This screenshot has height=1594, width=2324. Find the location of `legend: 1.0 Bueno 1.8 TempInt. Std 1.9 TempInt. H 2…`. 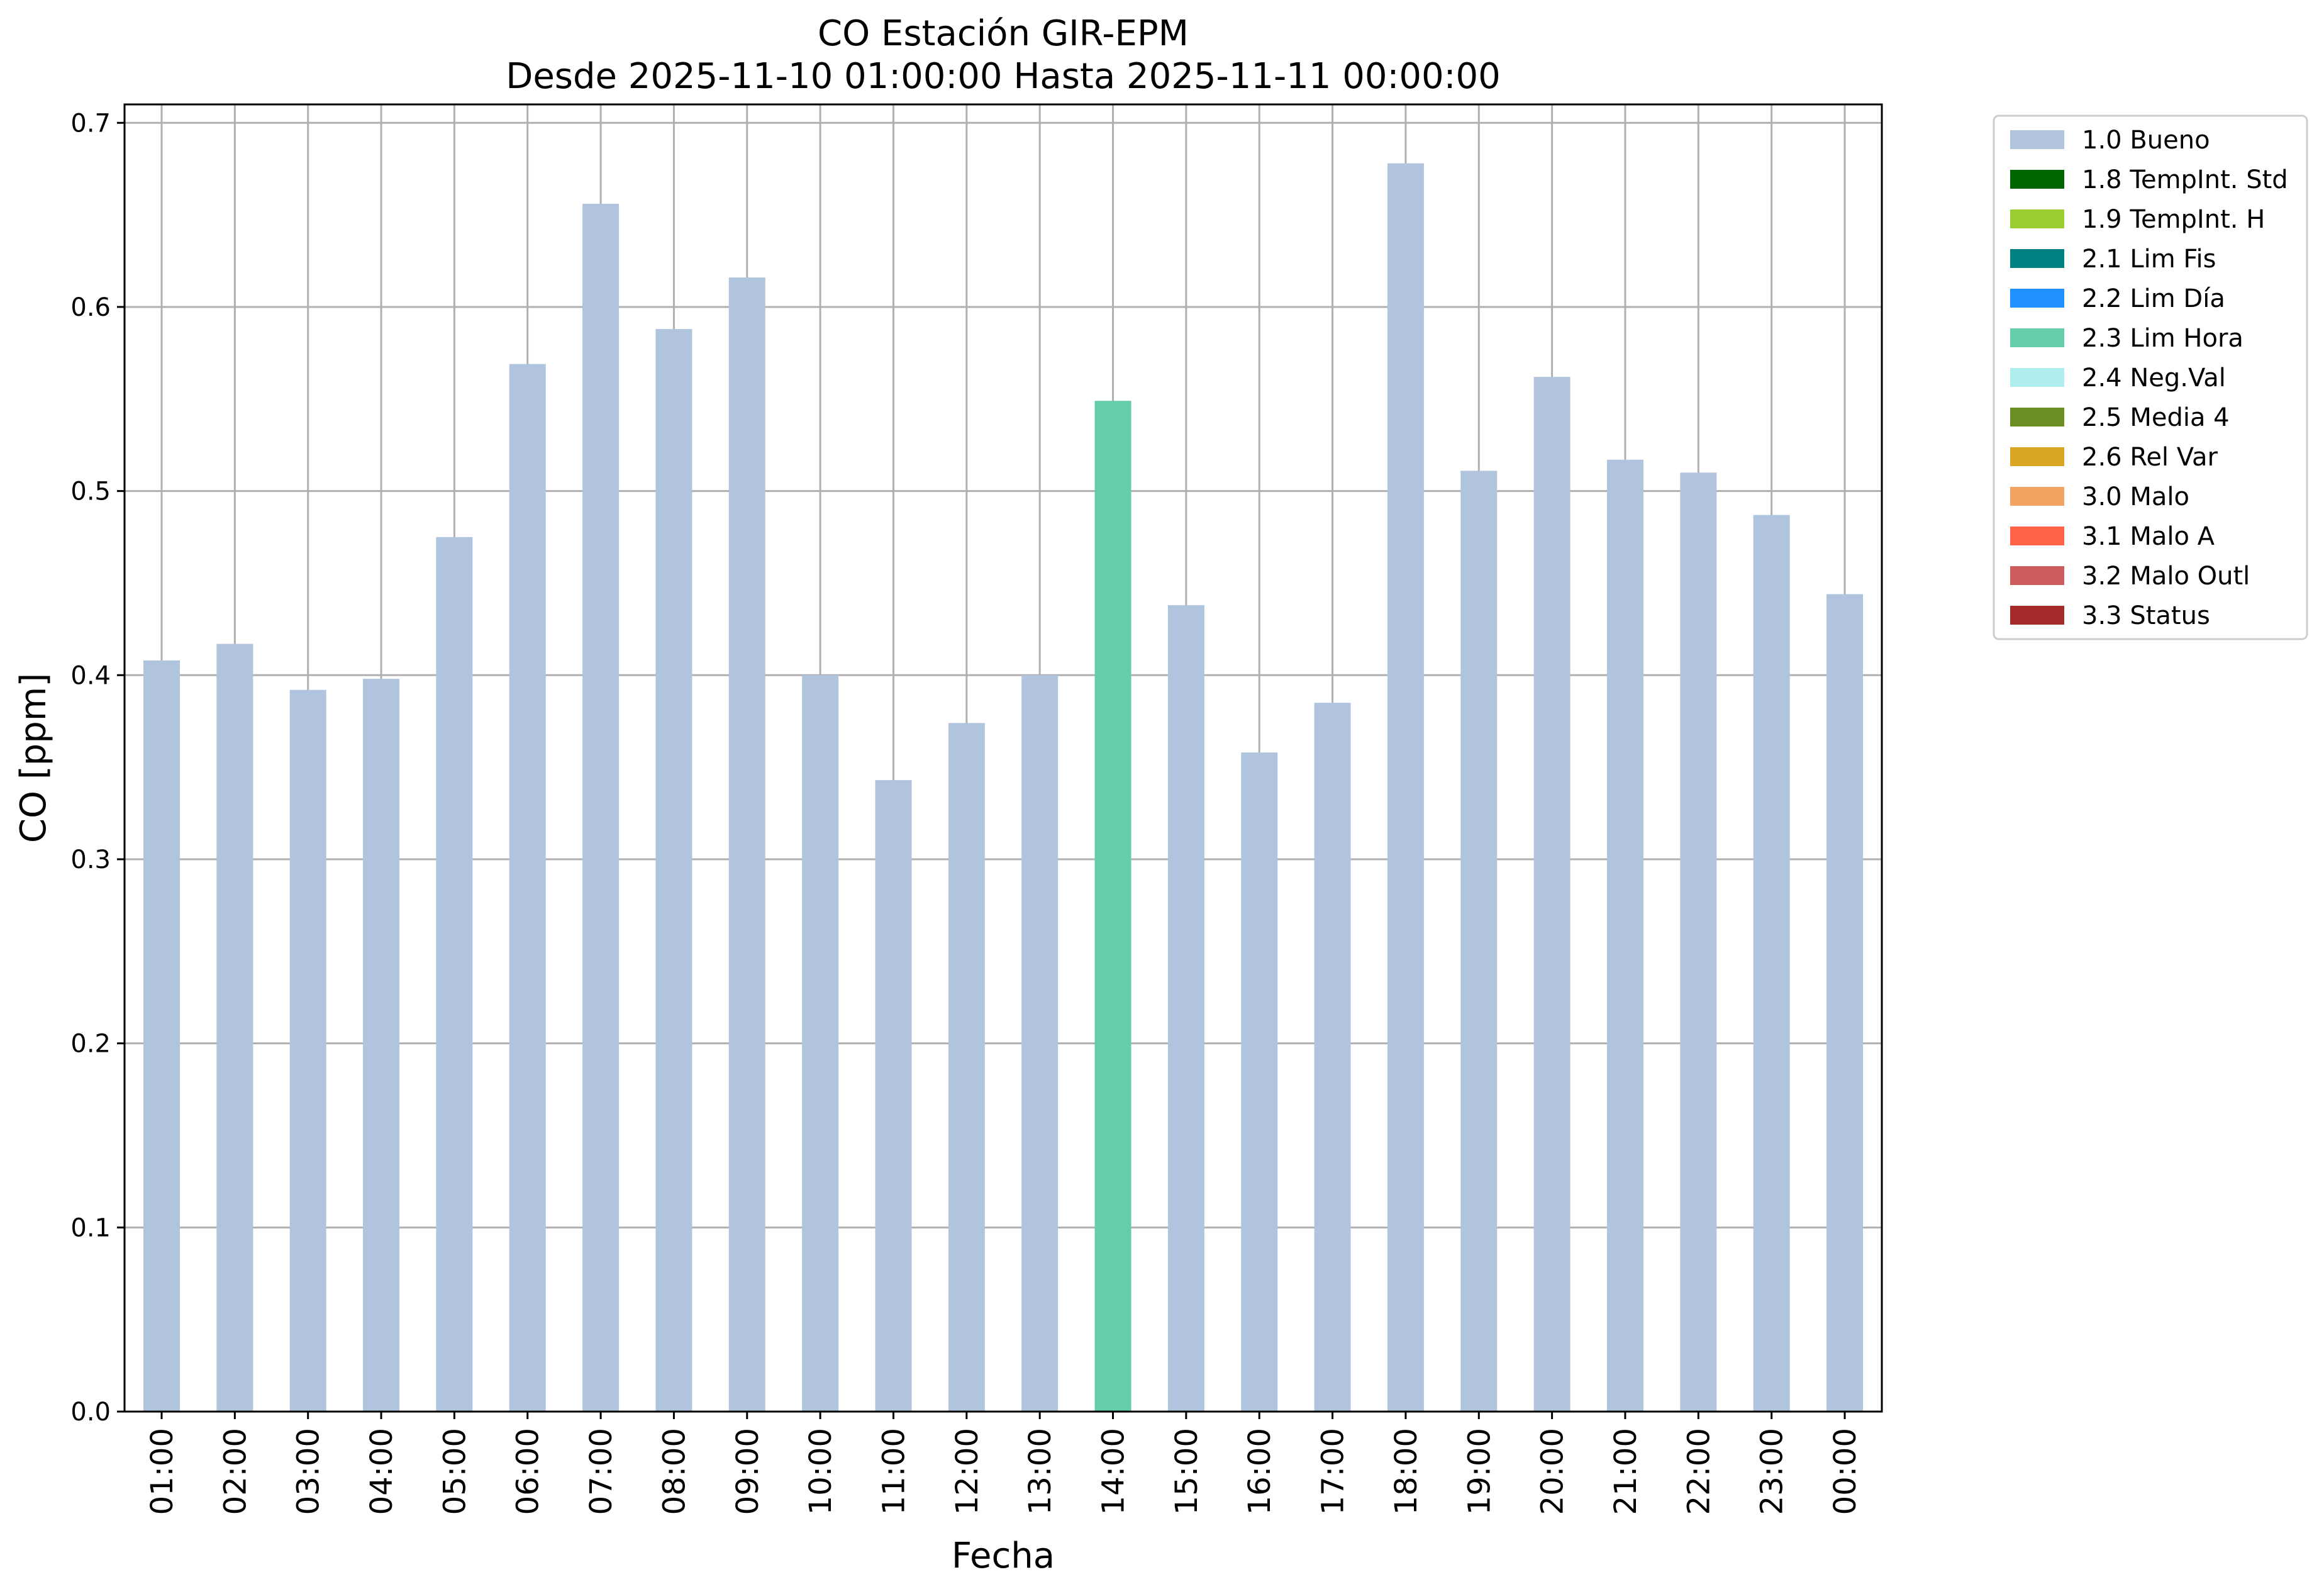

legend: 1.0 Bueno 1.8 TempInt. Std 1.9 TempInt. H 2… is located at coordinates (2150, 377).